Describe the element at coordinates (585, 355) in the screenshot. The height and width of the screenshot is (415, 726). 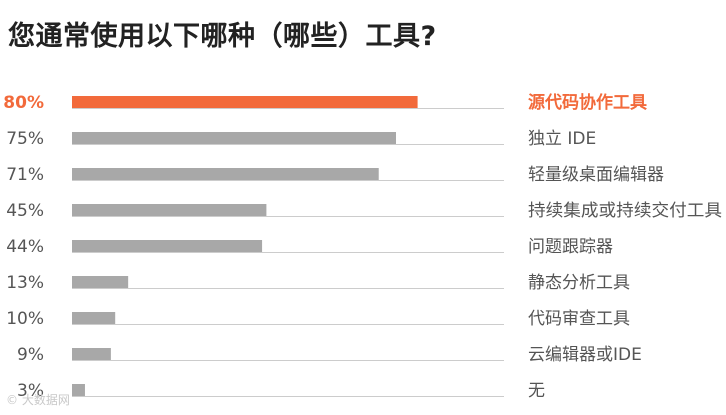
I see `category-label: 云编辑器或IDE` at that location.